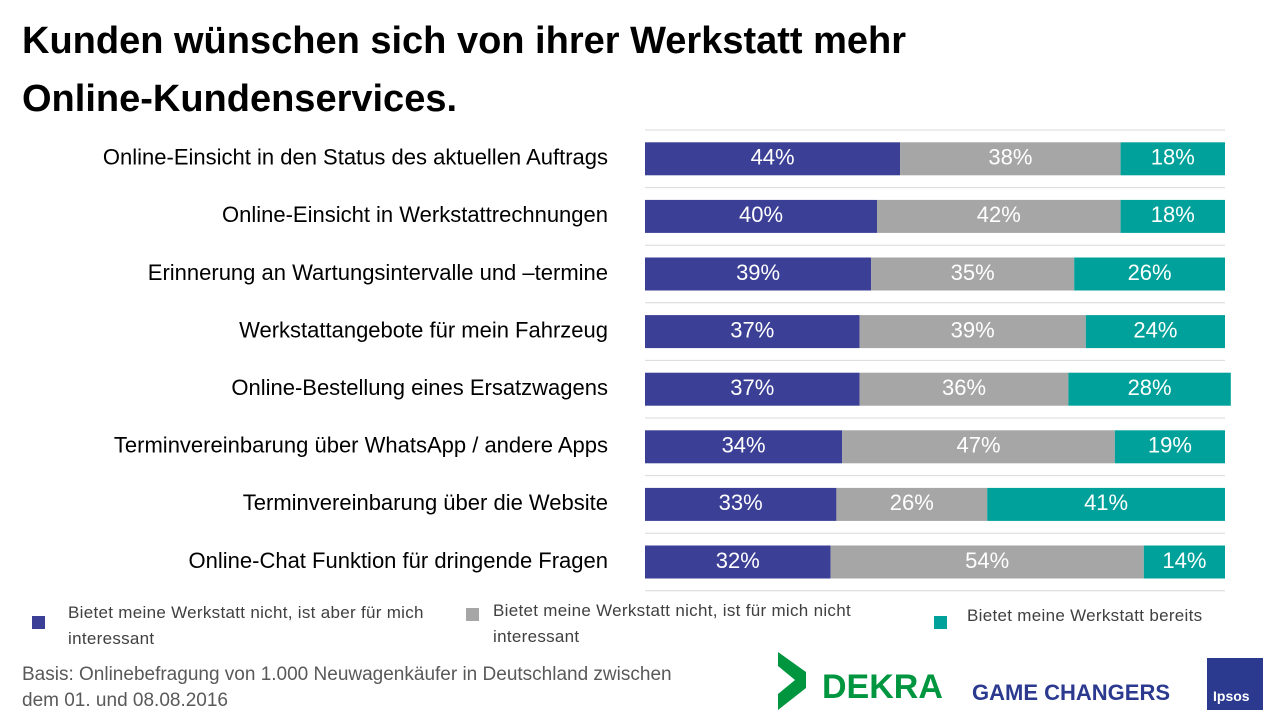 Image resolution: width=1280 pixels, height=720 pixels. I want to click on value-label: 40%, so click(761, 214).